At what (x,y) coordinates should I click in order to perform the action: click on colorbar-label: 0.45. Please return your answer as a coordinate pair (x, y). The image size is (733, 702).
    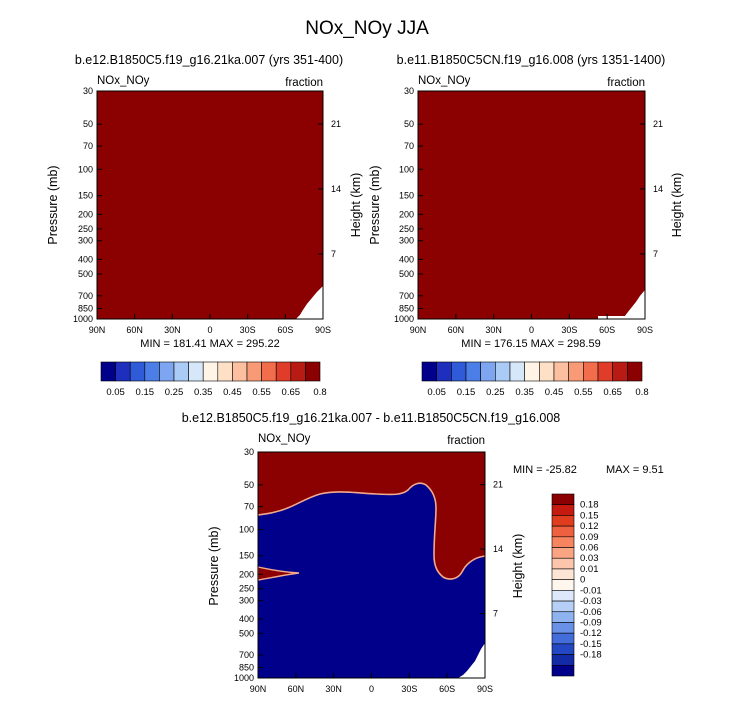
    Looking at the image, I should click on (554, 392).